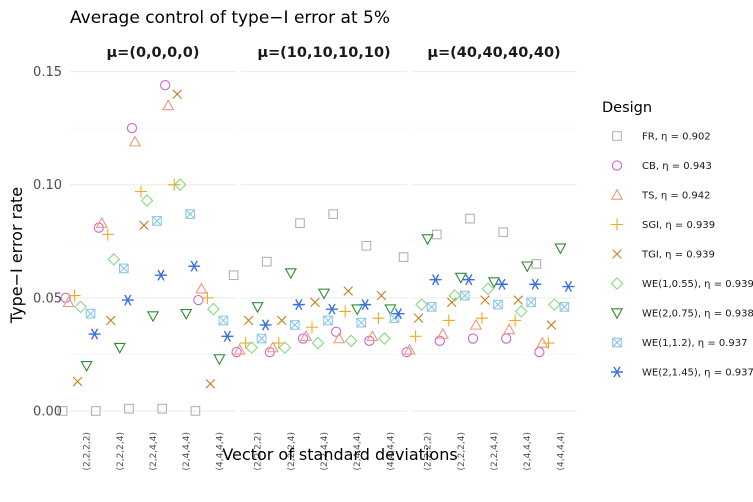 The height and width of the screenshot is (502, 753). I want to click on legend-item: FR, η = 0.902, so click(661, 137).